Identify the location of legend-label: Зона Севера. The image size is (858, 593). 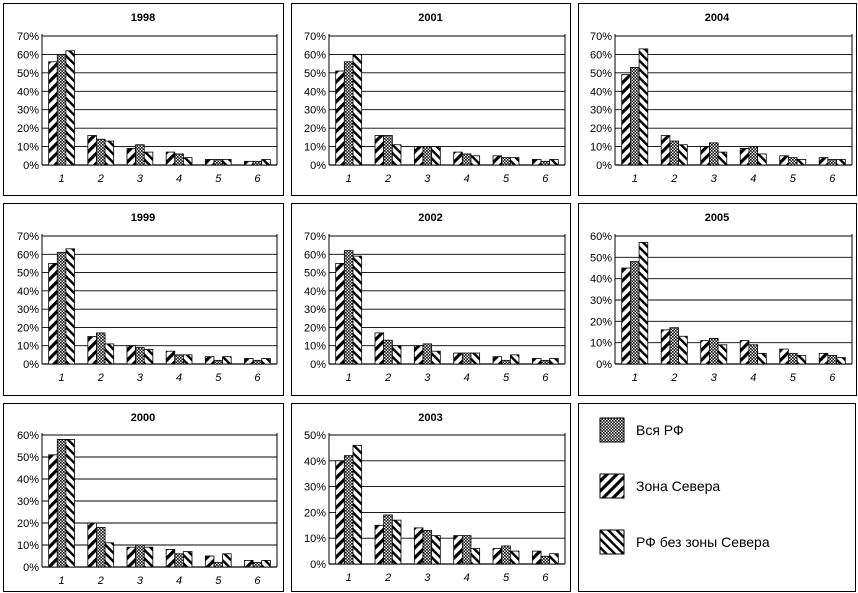
(678, 486).